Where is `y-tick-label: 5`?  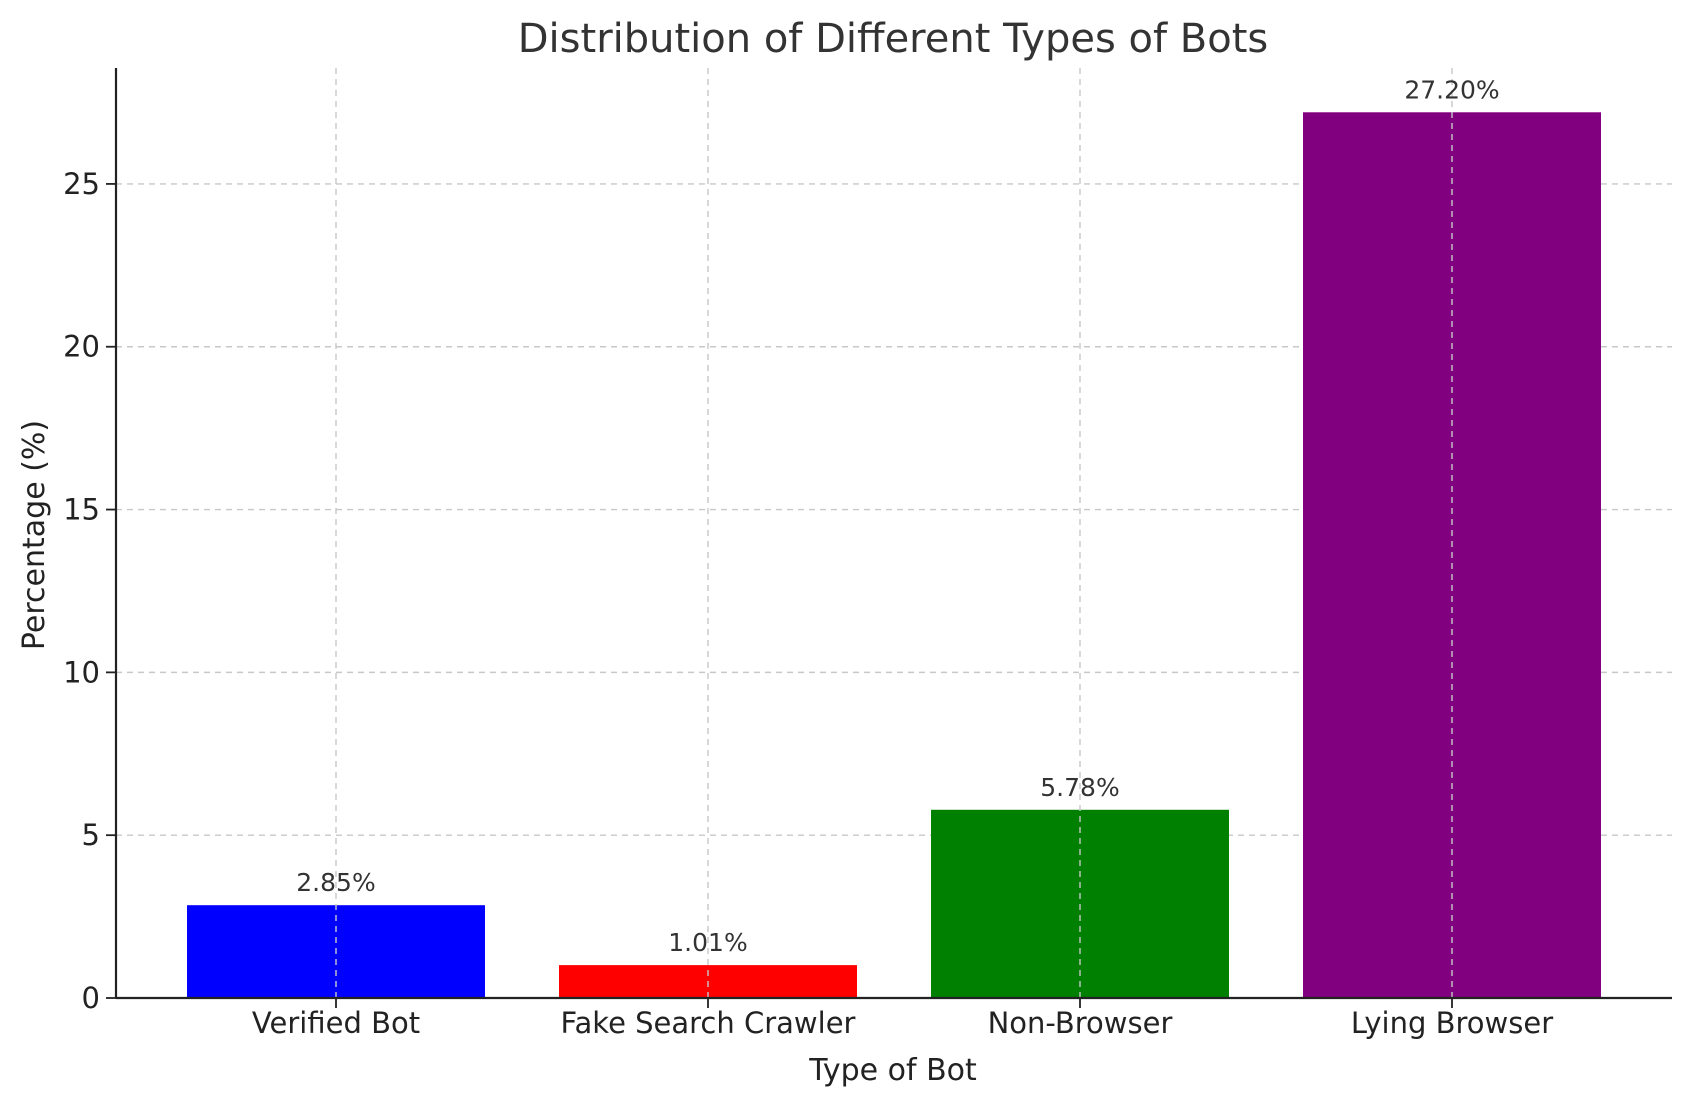
y-tick-label: 5 is located at coordinates (91, 835).